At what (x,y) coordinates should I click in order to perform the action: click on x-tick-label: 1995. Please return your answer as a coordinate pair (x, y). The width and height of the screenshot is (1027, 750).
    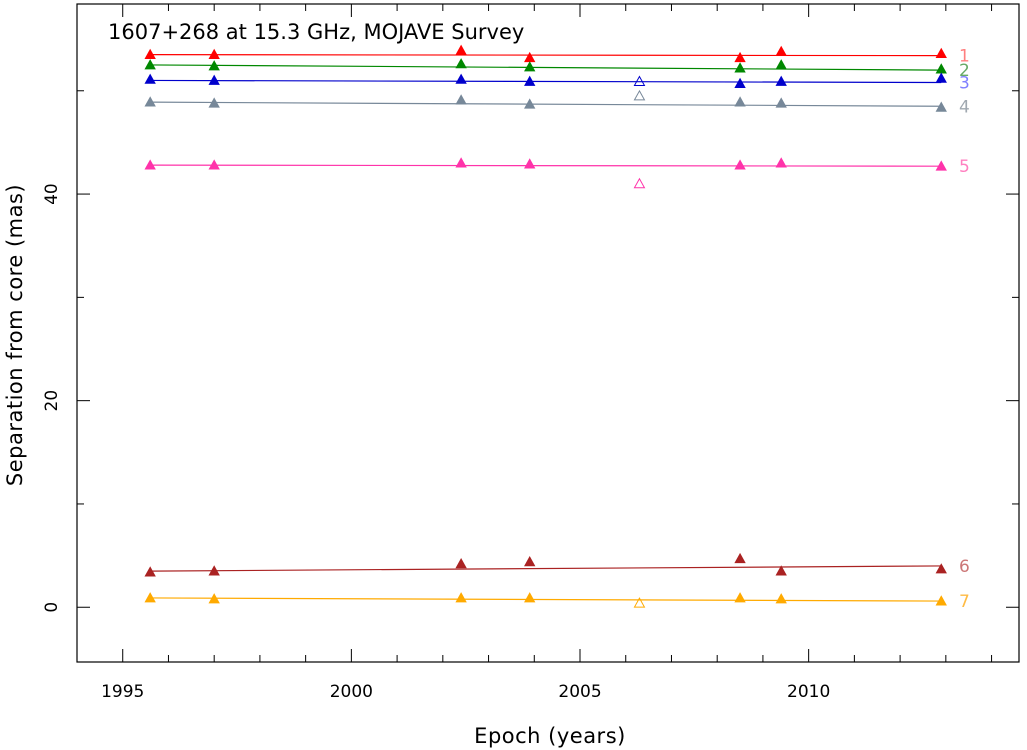
    Looking at the image, I should click on (122, 692).